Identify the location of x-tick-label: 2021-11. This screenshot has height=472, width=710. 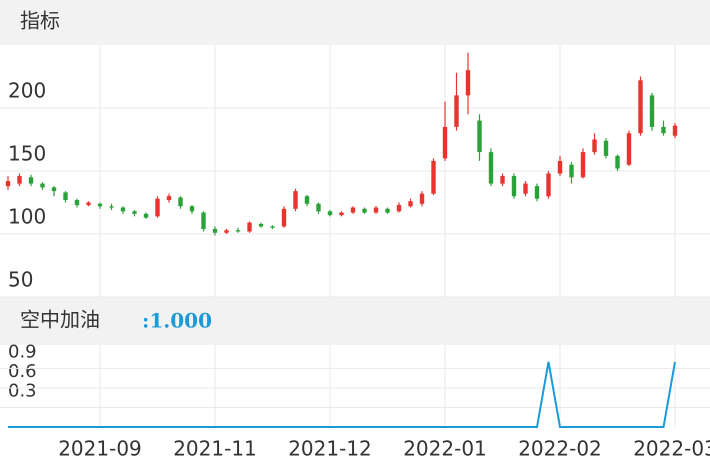
(215, 449).